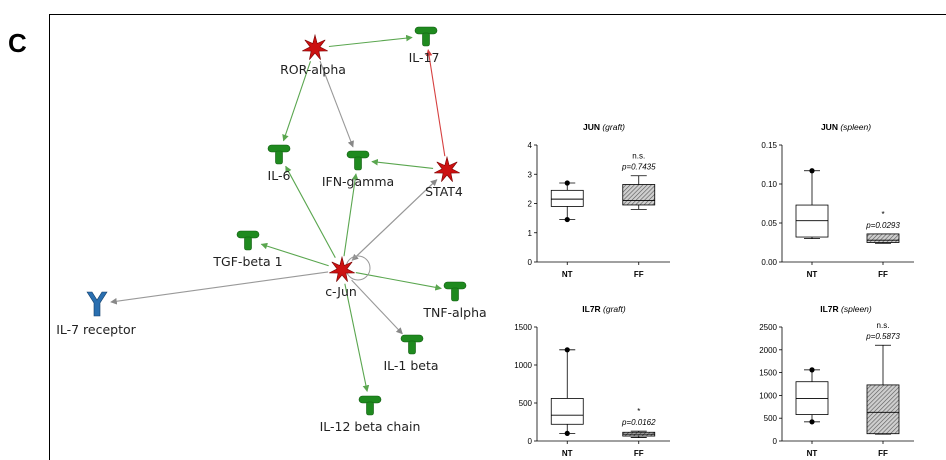  Describe the element at coordinates (638, 422) in the screenshot. I see `p-value: p=0.0162` at that location.